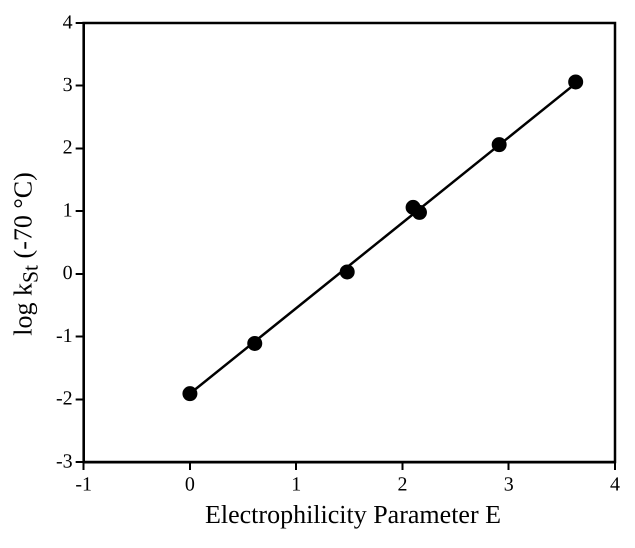  I want to click on x-tick-label: 1, so click(296, 484).